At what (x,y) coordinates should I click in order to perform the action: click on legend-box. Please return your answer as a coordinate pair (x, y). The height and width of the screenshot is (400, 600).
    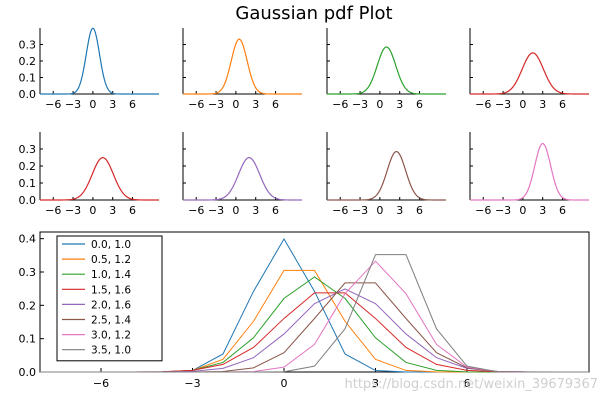
    Looking at the image, I should click on (109, 298).